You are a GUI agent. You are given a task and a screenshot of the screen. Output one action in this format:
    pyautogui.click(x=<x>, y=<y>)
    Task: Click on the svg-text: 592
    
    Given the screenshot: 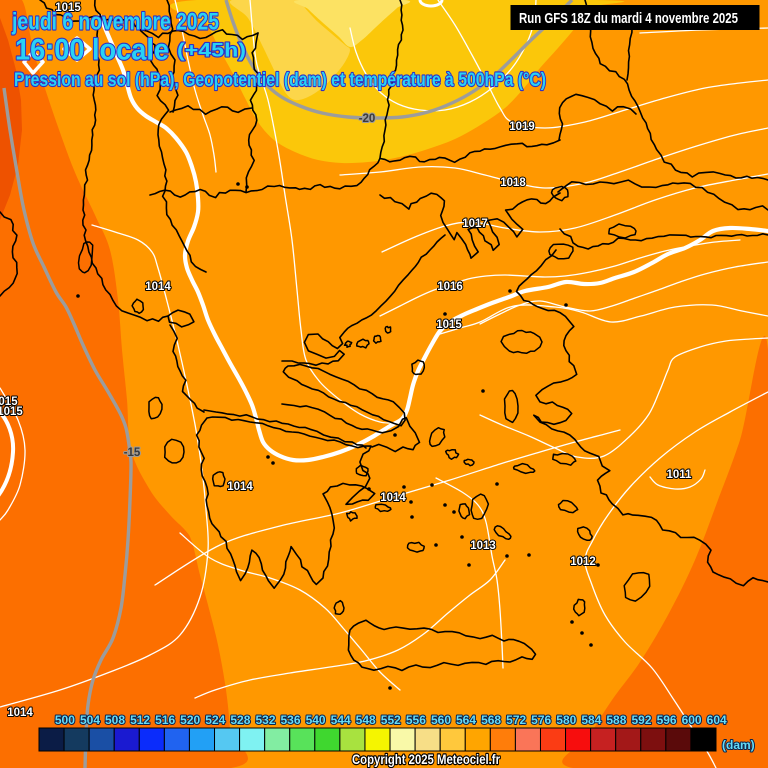 What is the action you would take?
    pyautogui.click(x=641, y=720)
    